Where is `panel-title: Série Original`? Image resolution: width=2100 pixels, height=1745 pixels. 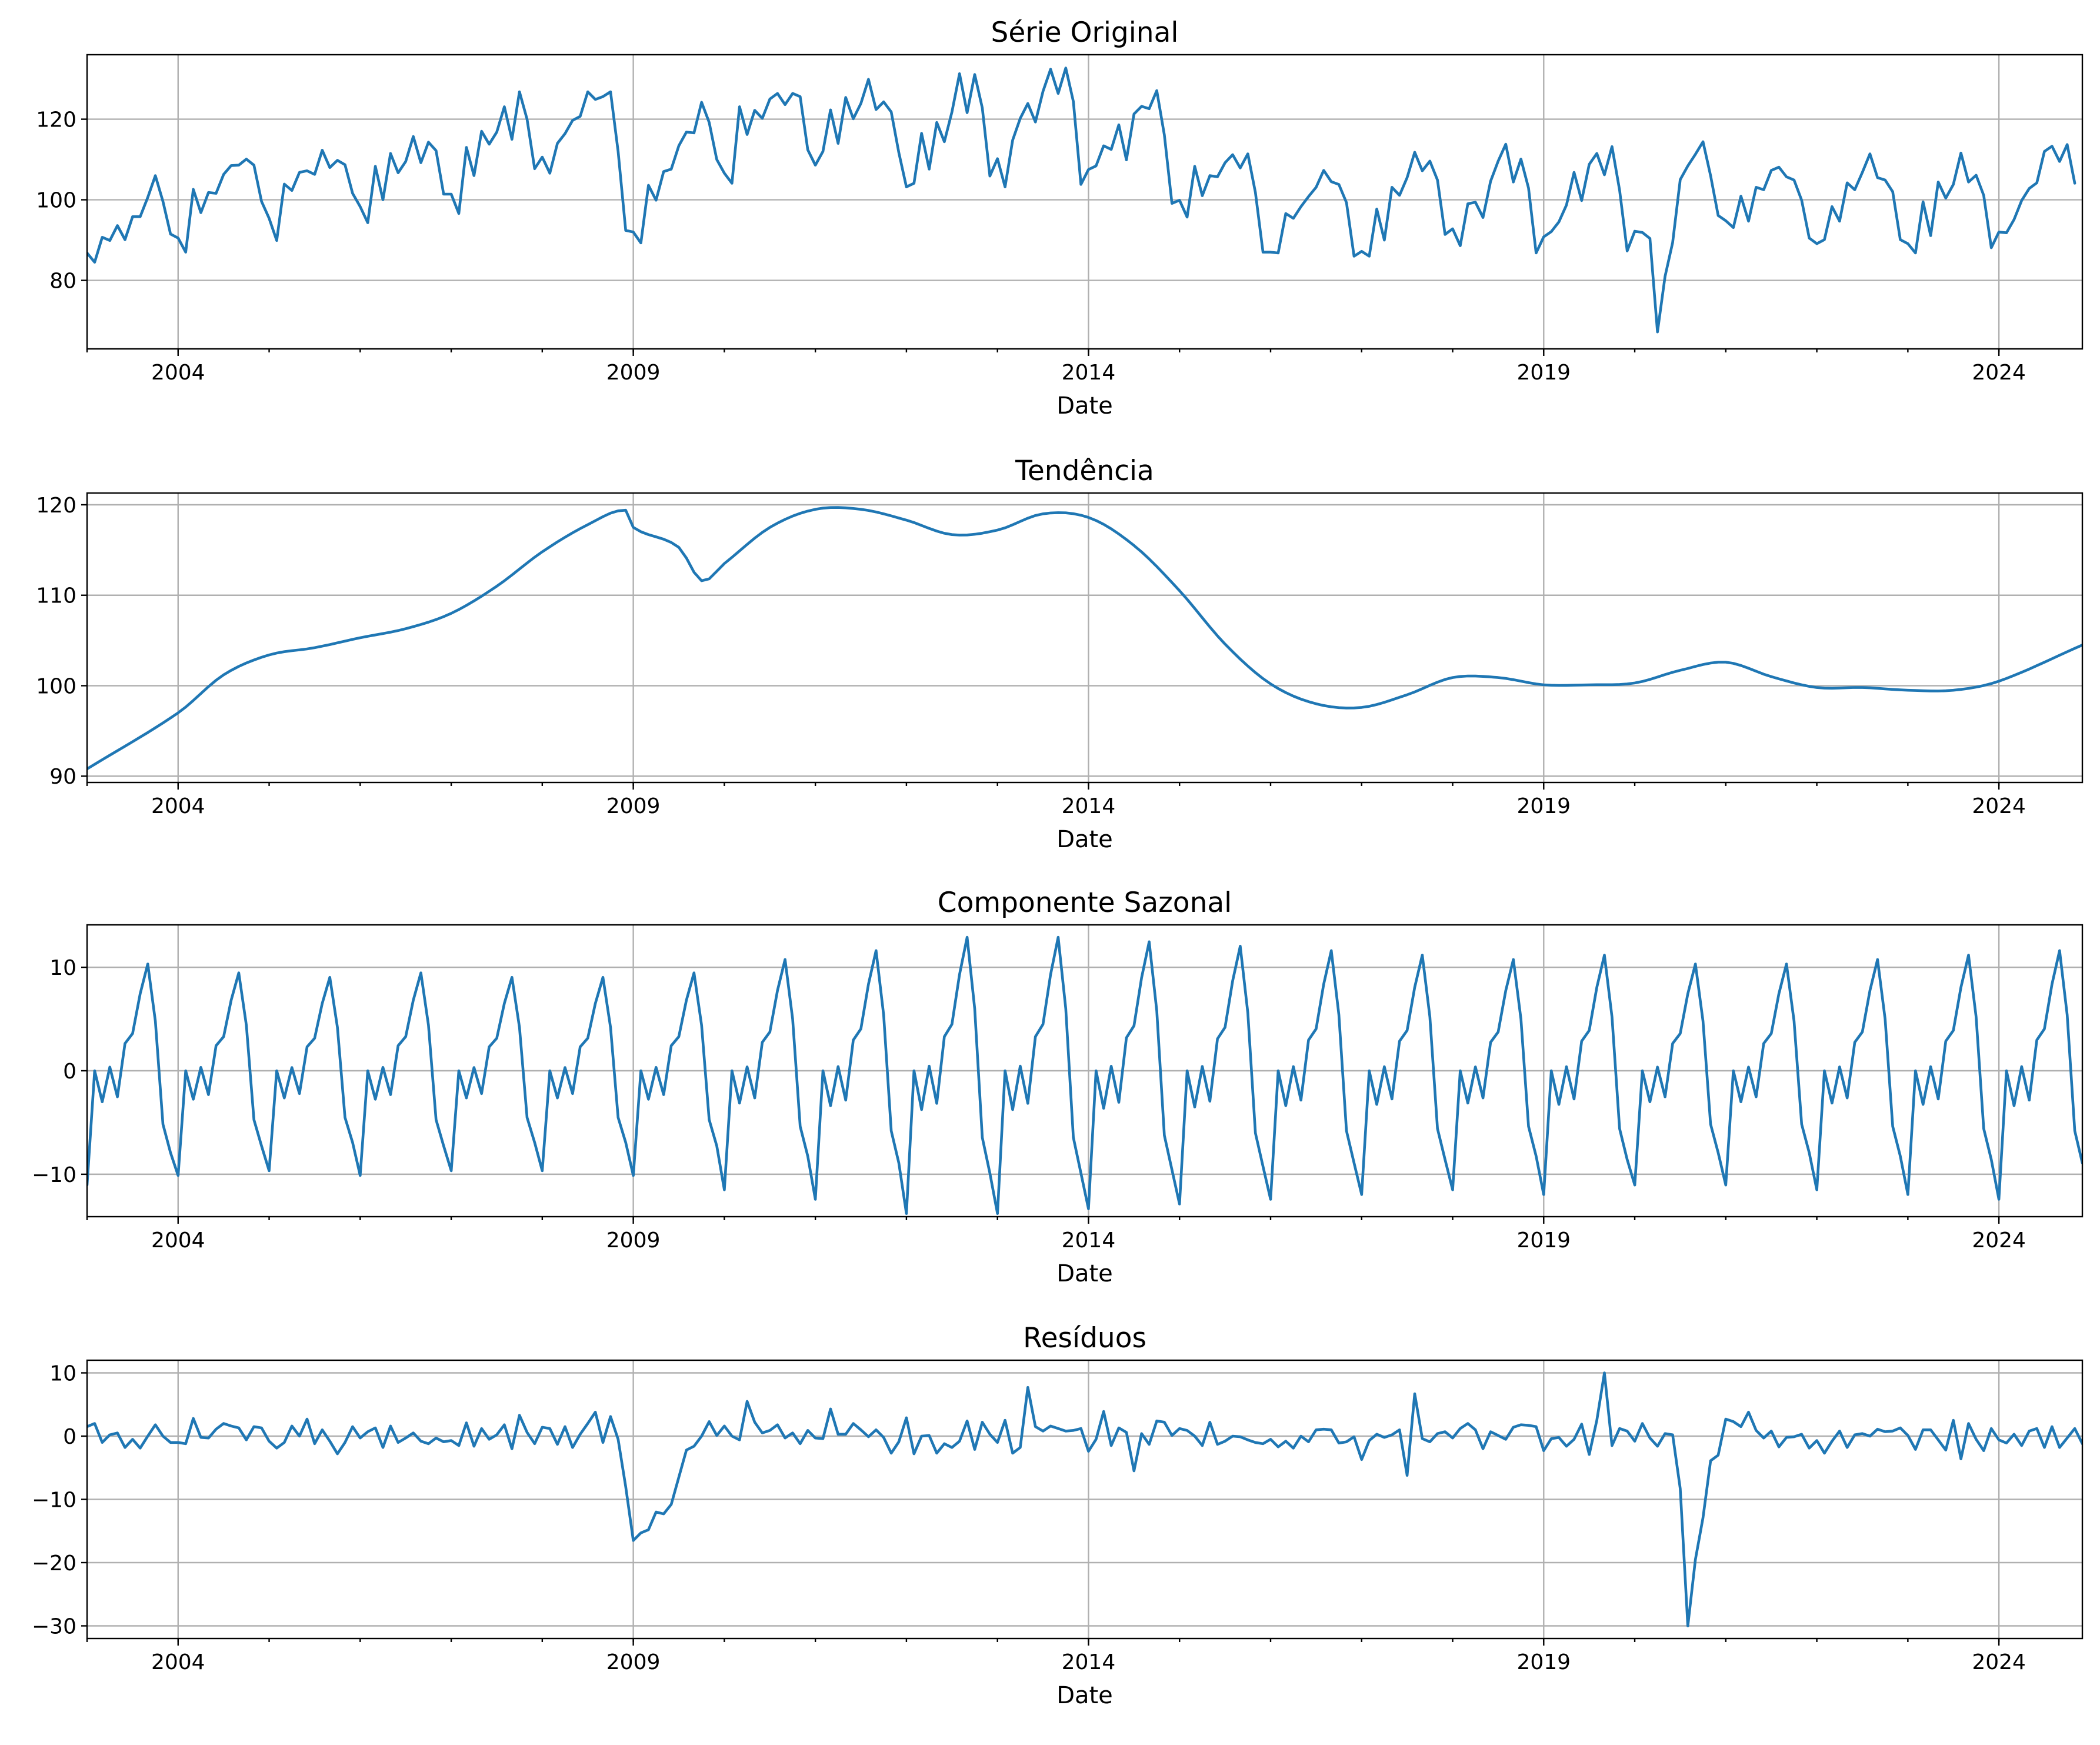 panel-title: Série Original is located at coordinates (1085, 32).